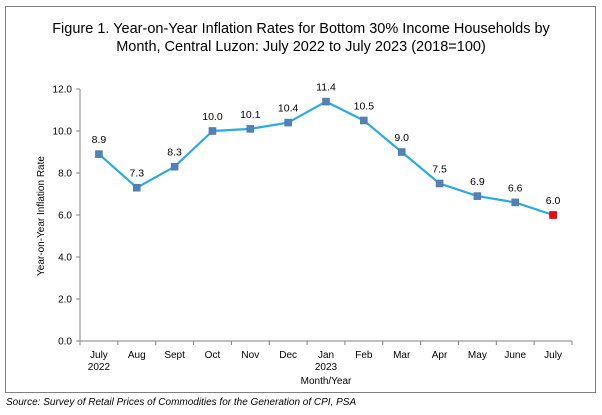 The height and width of the screenshot is (415, 602). What do you see at coordinates (326, 381) in the screenshot?
I see `x-axis-title: Month/Year` at bounding box center [326, 381].